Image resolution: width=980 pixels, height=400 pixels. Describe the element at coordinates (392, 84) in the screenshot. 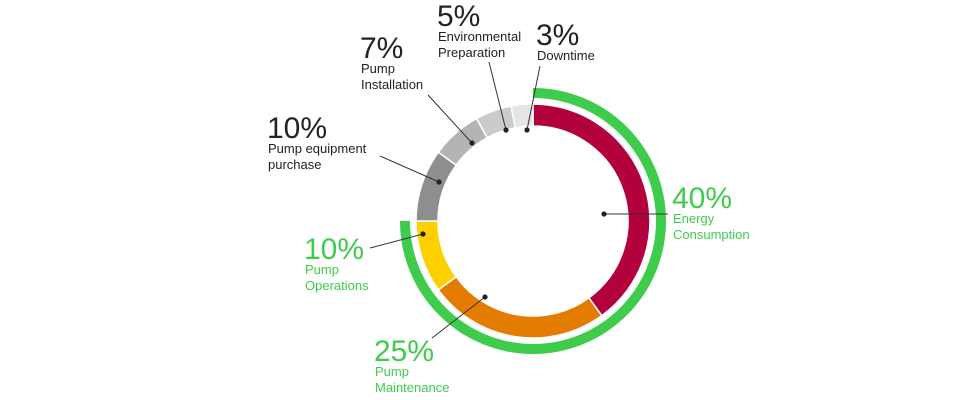

I see `category-label-pump-installation: Installation` at that location.